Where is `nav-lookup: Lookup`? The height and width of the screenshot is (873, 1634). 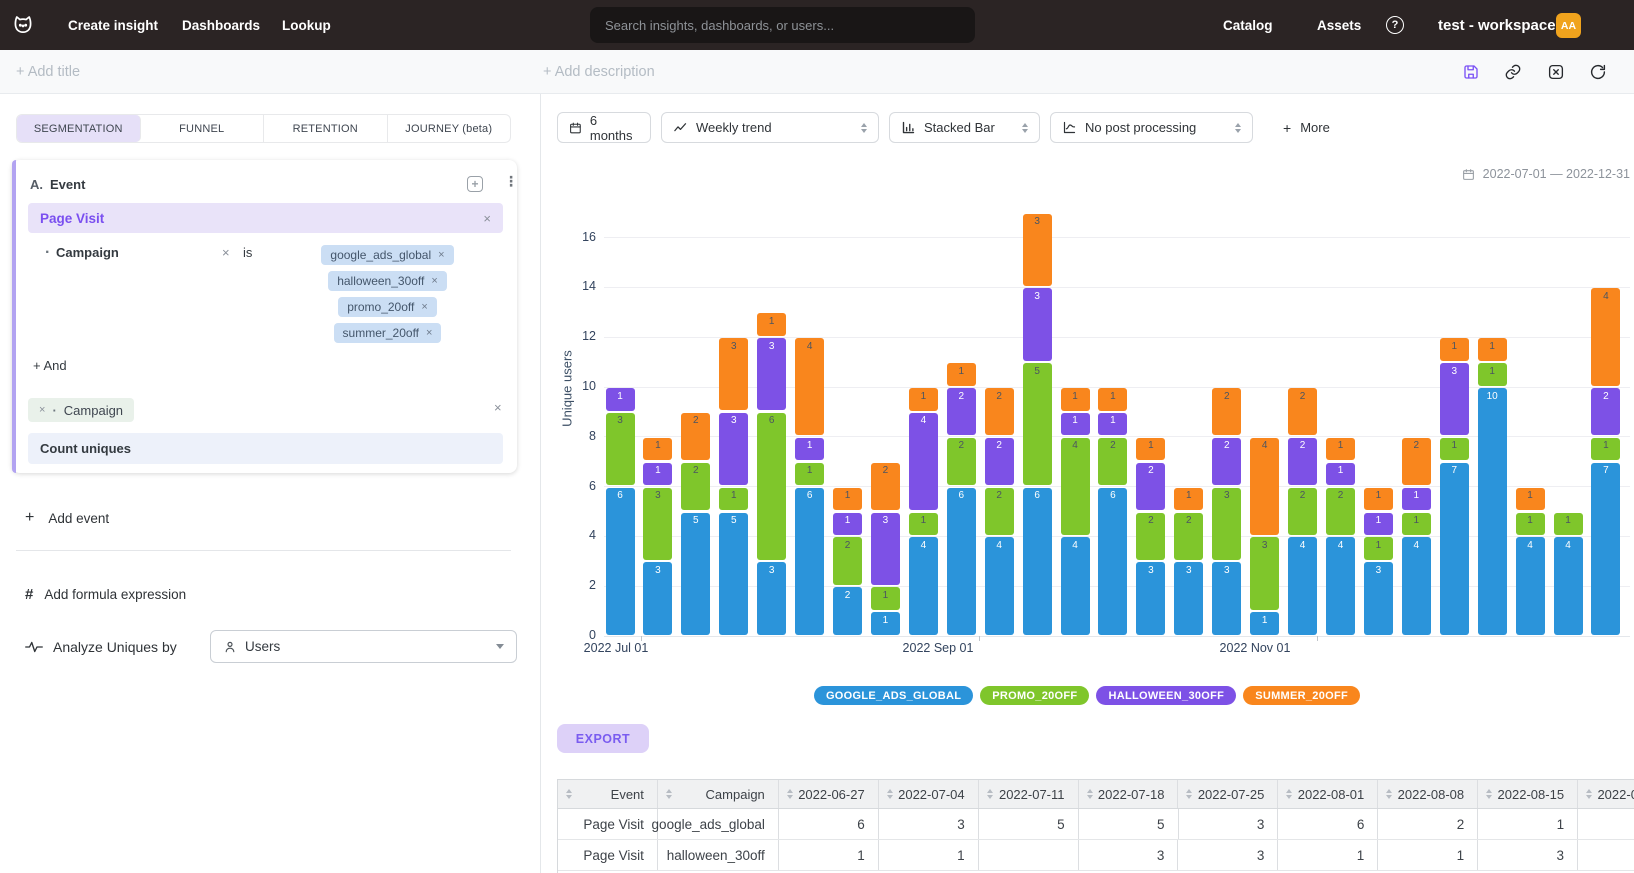
nav-lookup: Lookup is located at coordinates (306, 25).